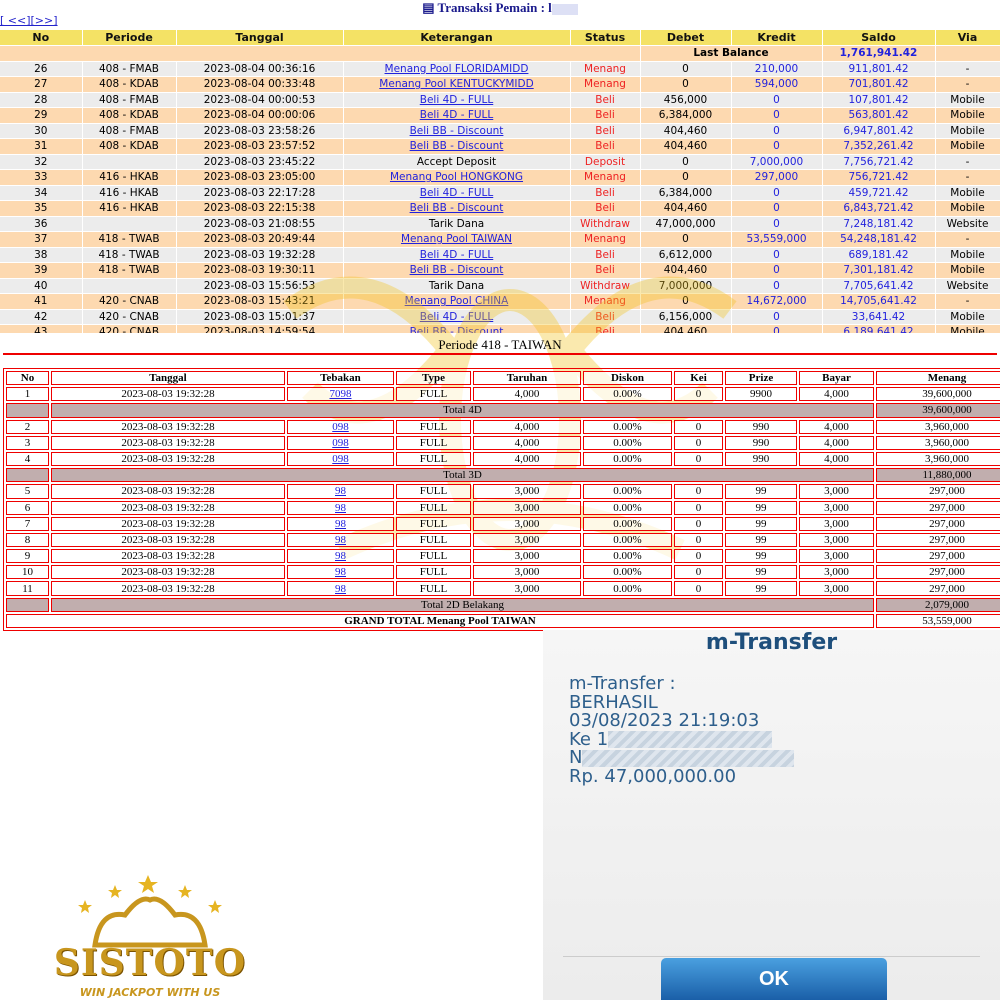 The image size is (1000, 1000). Describe the element at coordinates (527, 523) in the screenshot. I see `cell-taruhan: 3,000` at that location.